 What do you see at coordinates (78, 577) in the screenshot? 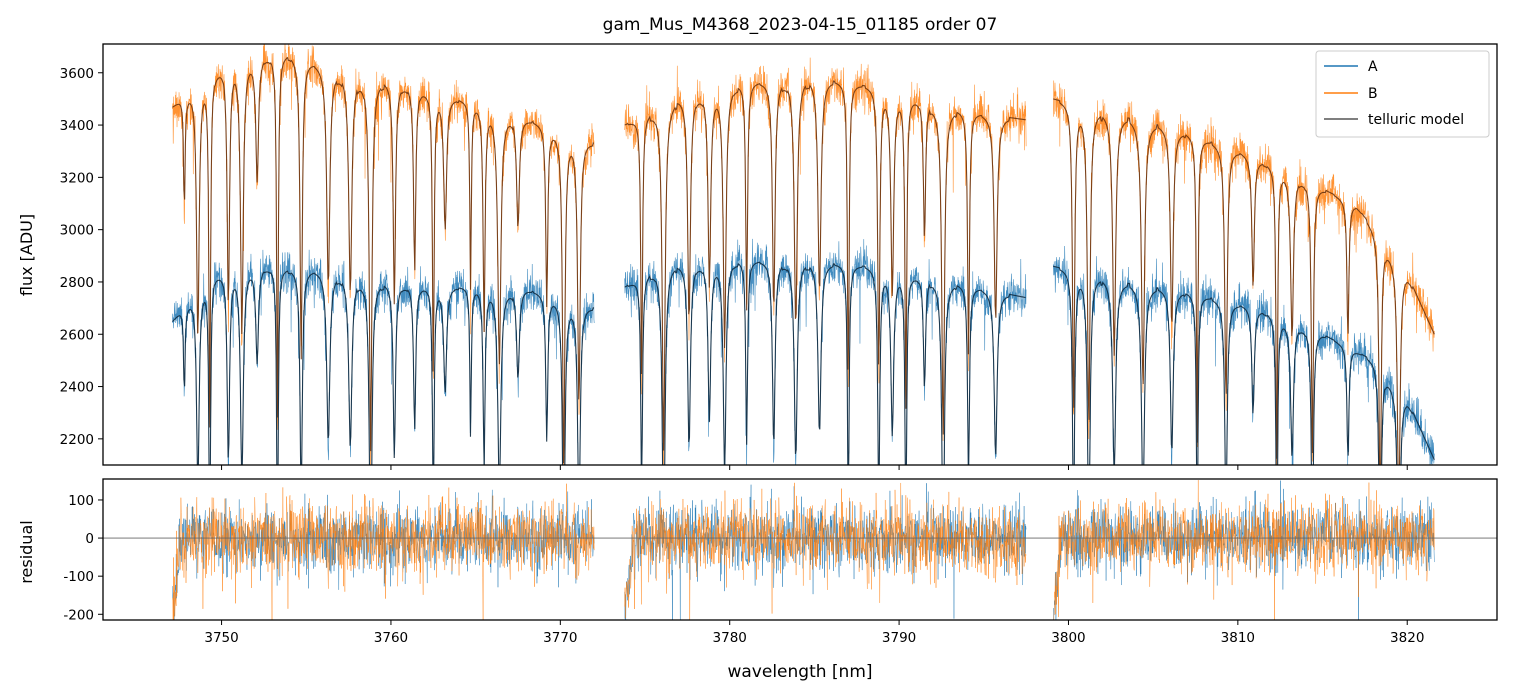
I see `residual-y-tick-label: -100` at bounding box center [78, 577].